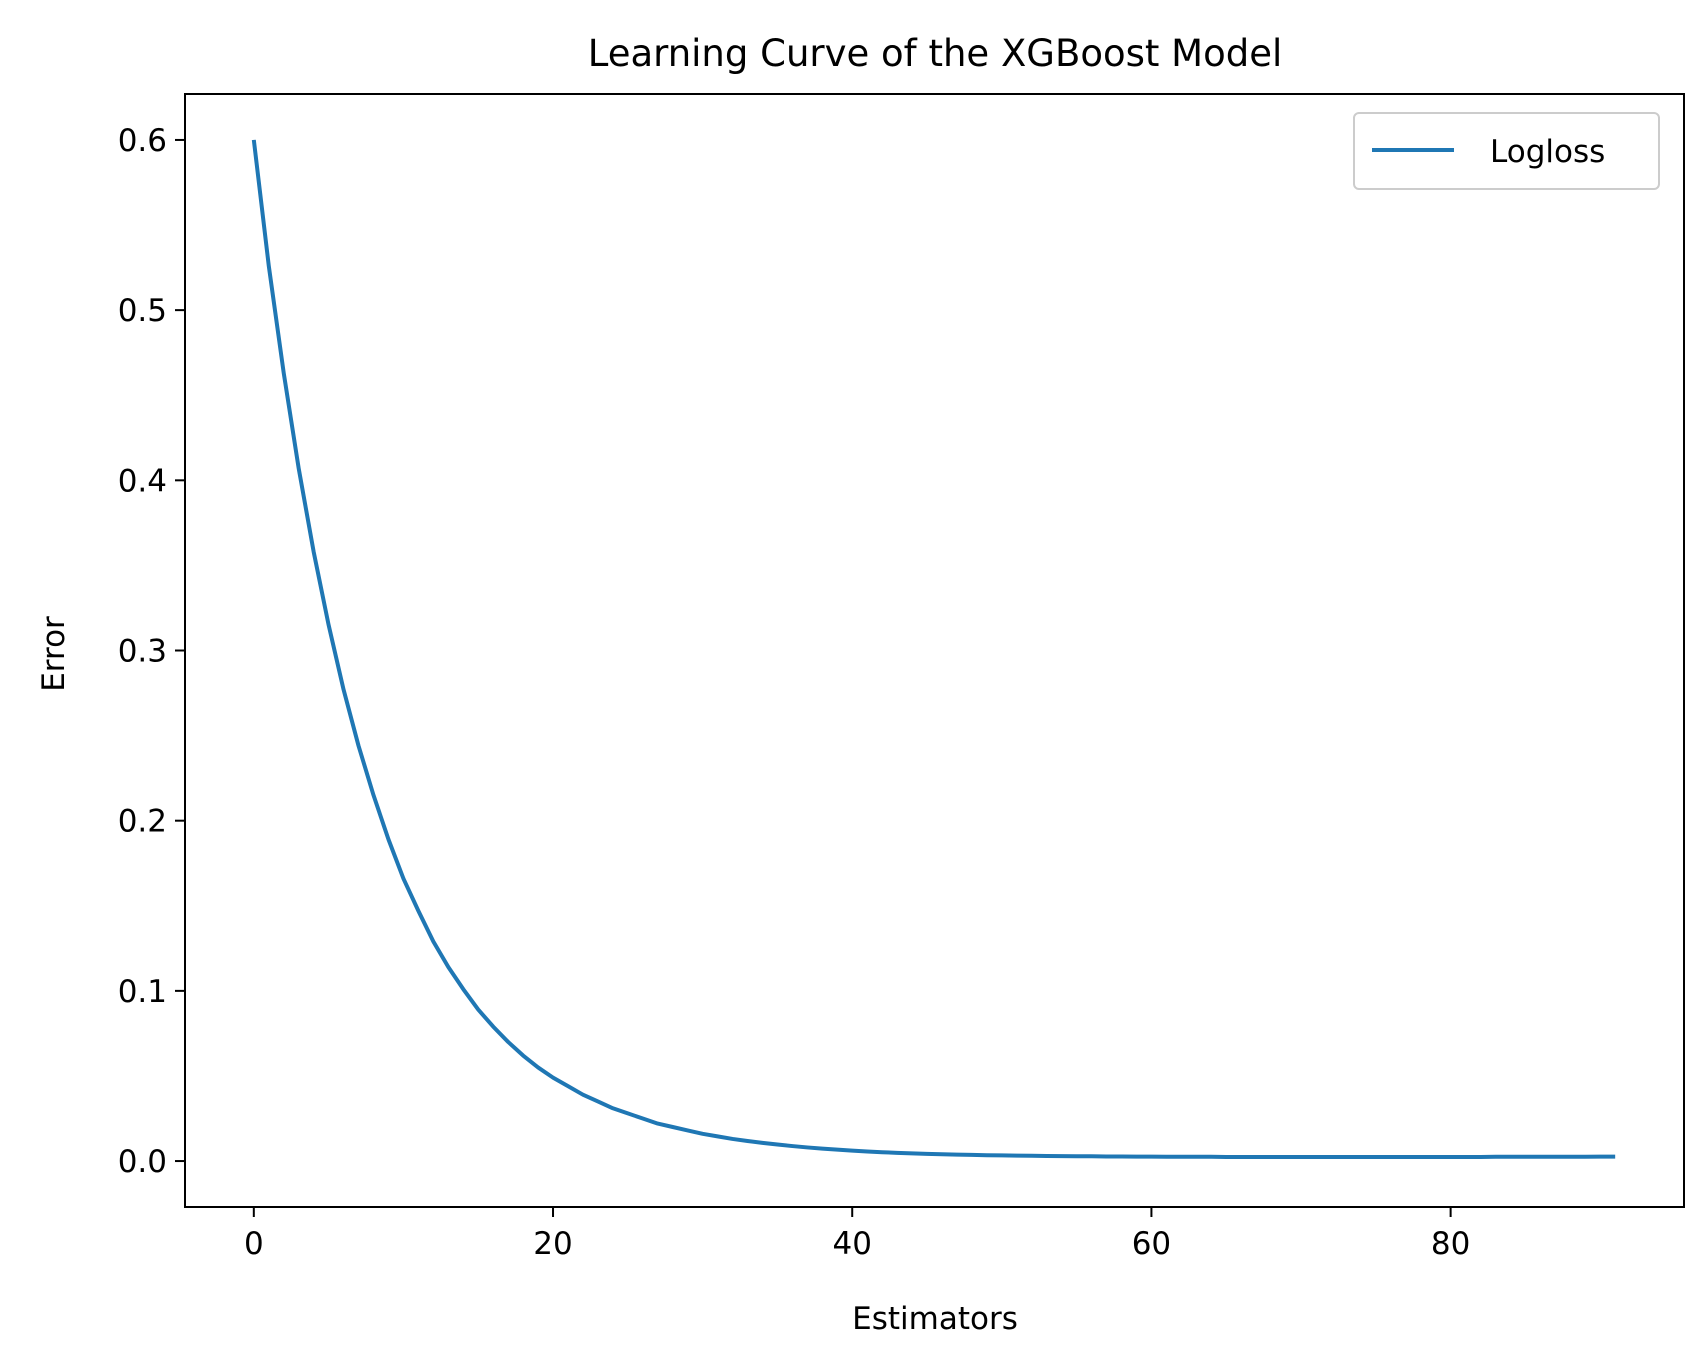 The height and width of the screenshot is (1361, 1702). Describe the element at coordinates (1151, 1244) in the screenshot. I see `x-tick-label: 60` at that location.